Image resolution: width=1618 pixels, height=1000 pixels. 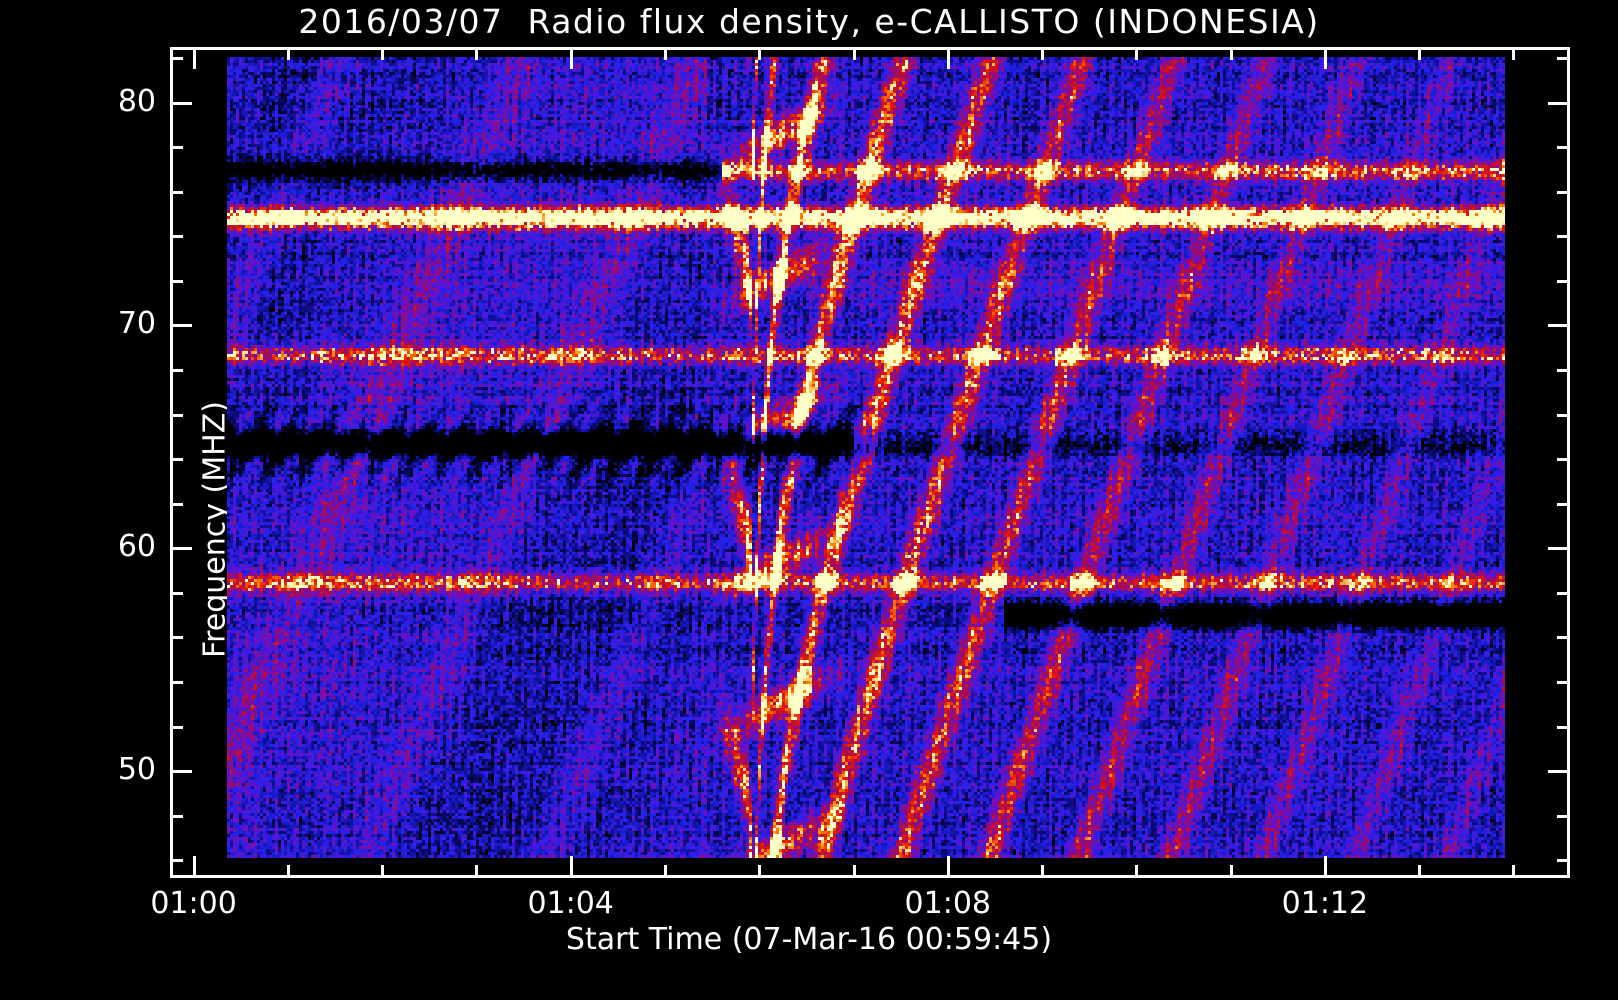 I want to click on x-tick-label: 01:04, so click(x=570, y=903).